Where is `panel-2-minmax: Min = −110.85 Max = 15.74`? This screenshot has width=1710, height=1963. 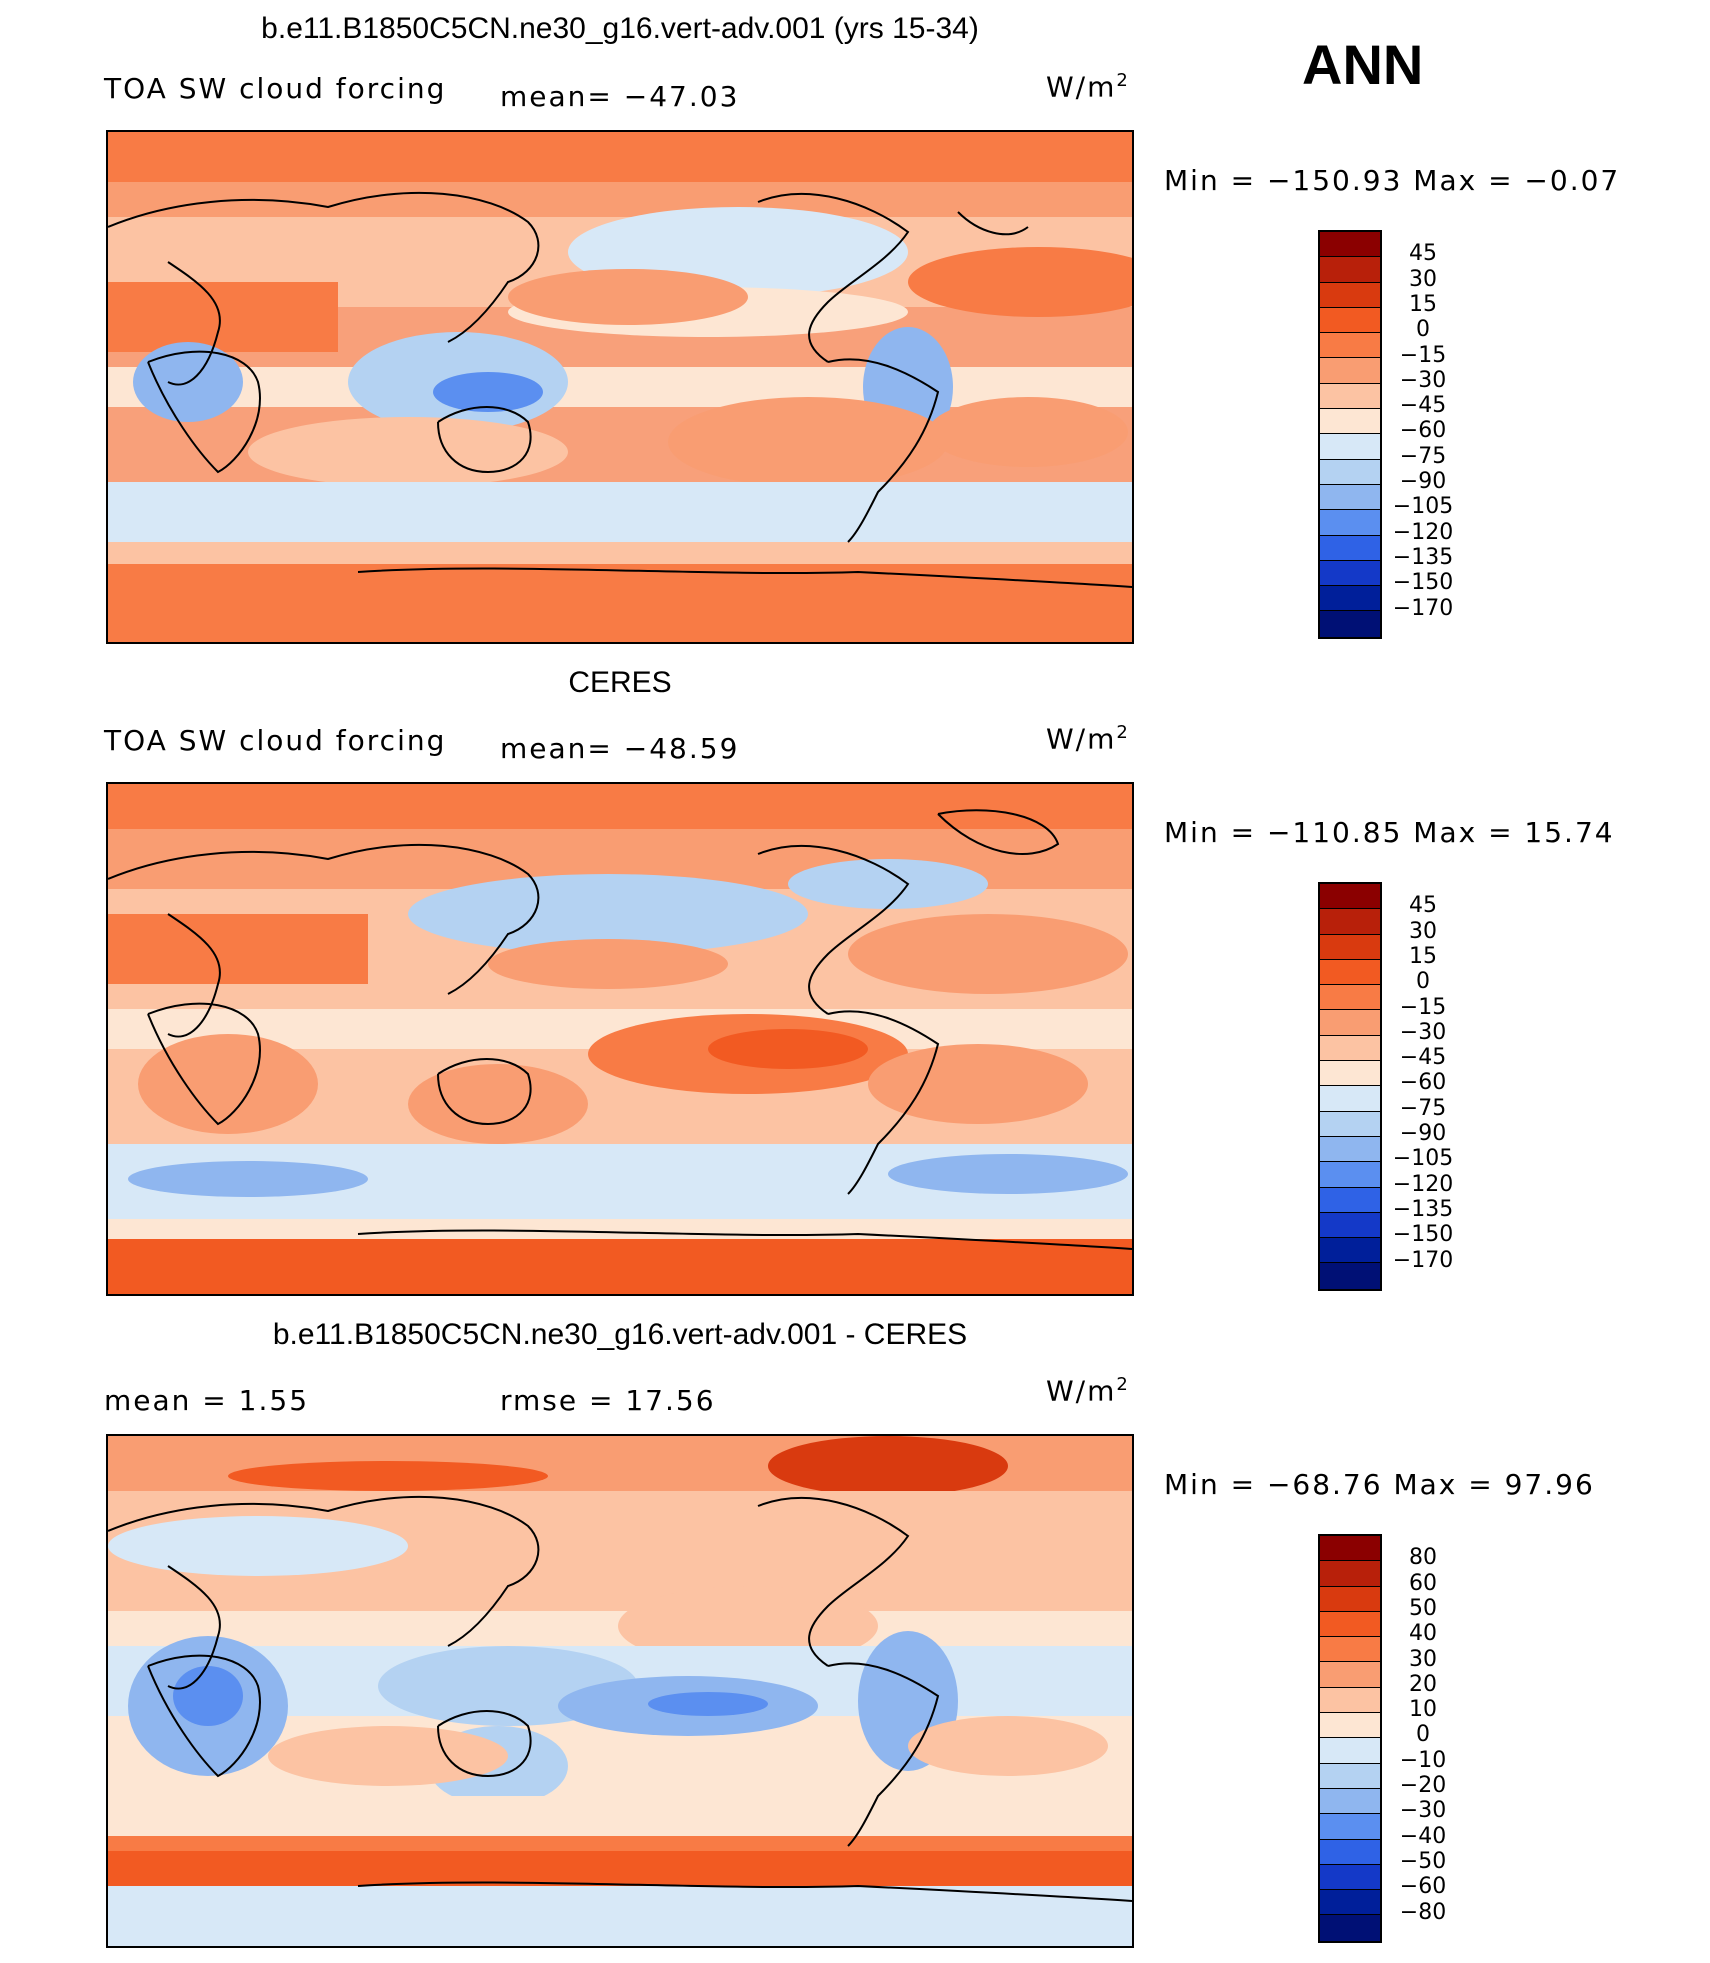
panel-2-minmax: Min = −110.85 Max = 15.74 is located at coordinates (1389, 832).